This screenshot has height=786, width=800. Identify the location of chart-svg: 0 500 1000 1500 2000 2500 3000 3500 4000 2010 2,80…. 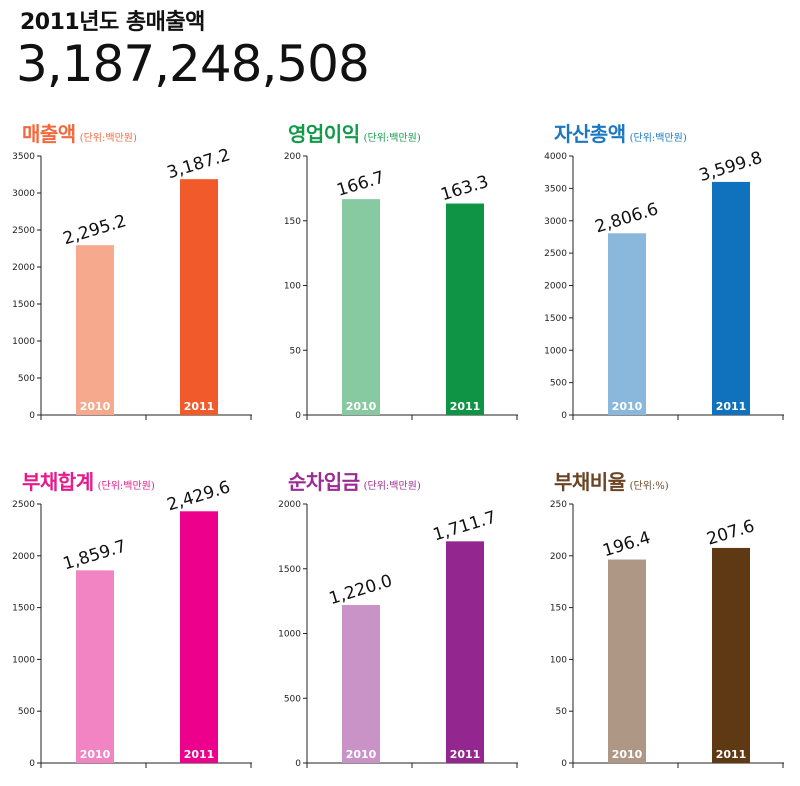
(664, 284).